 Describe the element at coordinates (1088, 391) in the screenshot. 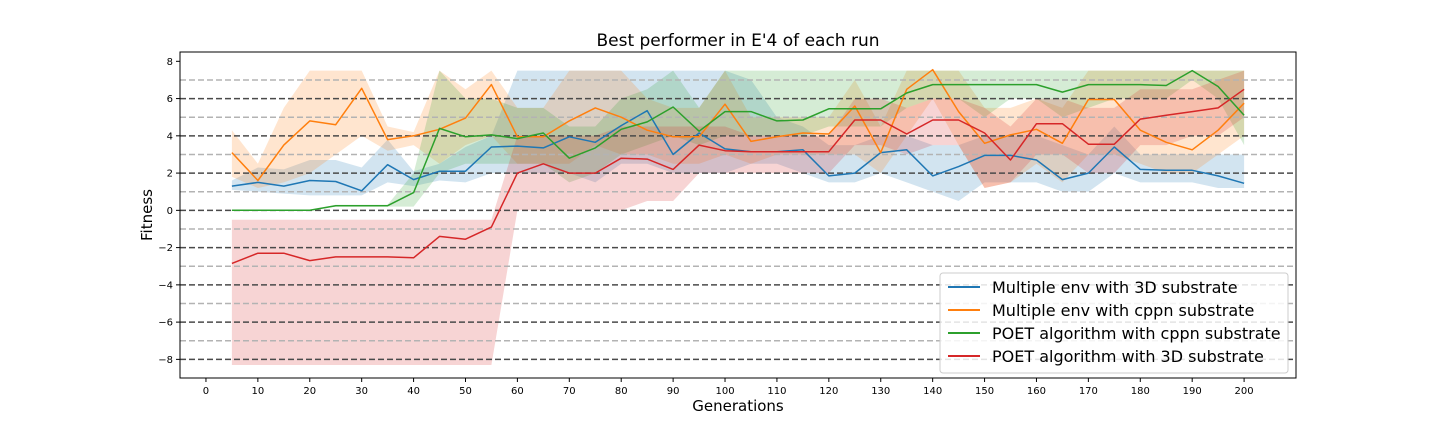

I see `x-tick-label: 170` at that location.